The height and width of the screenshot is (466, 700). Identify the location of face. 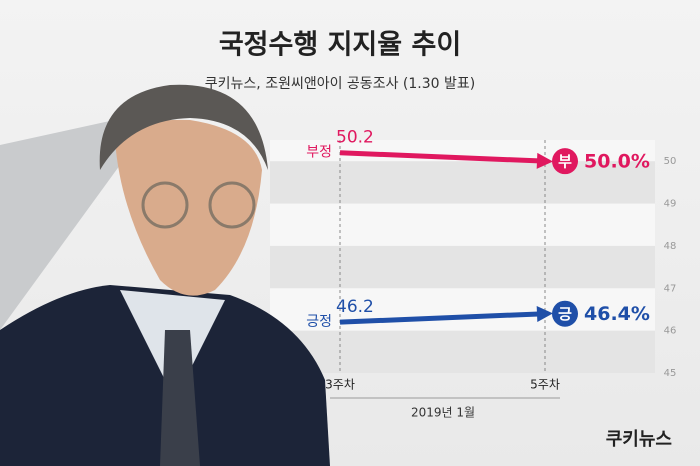
(188, 207).